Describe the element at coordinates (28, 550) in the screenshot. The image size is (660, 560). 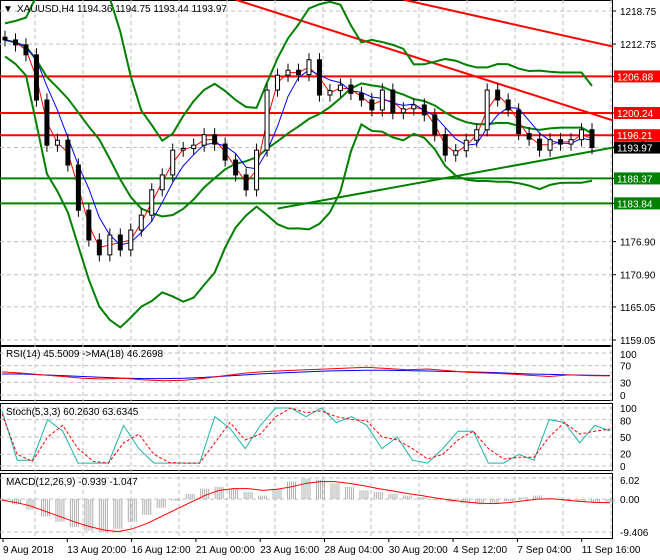
I see `time-tick-label: 9 Aug 2018` at that location.